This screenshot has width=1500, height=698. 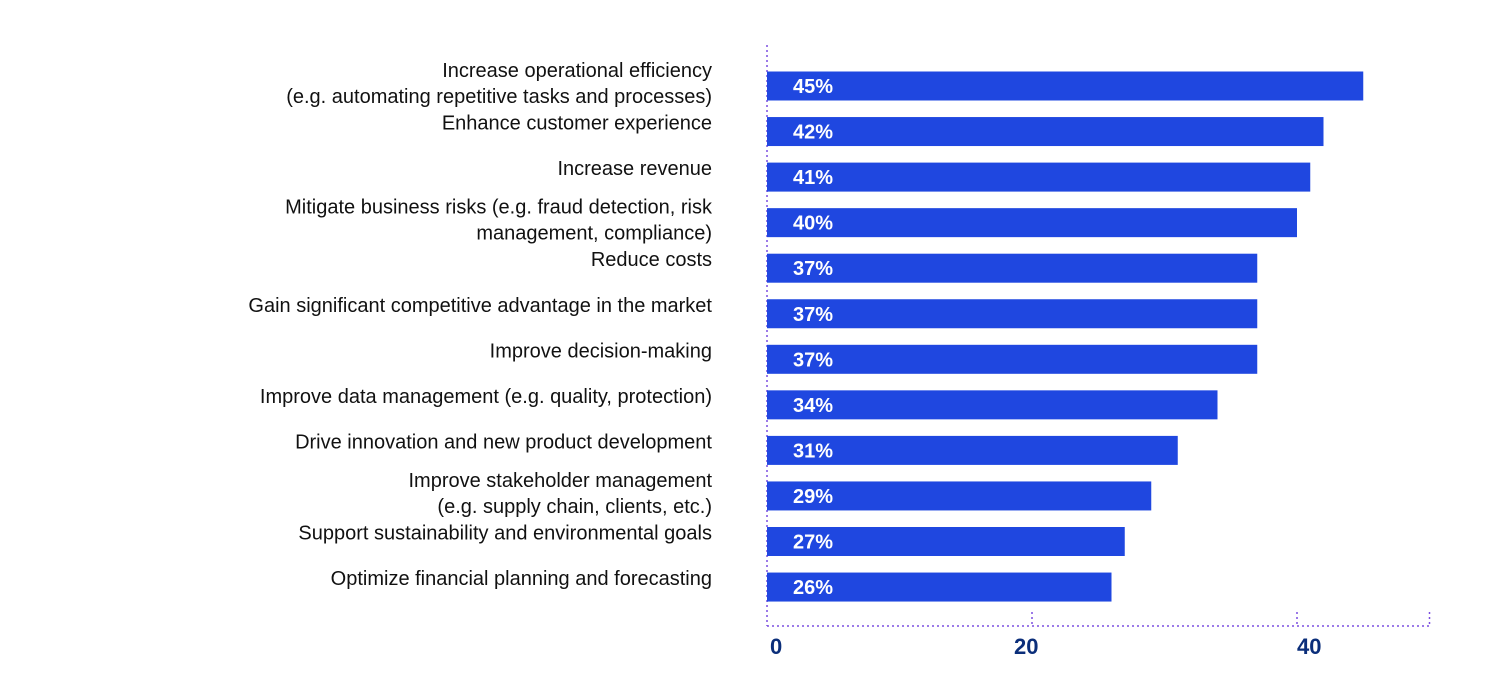 What do you see at coordinates (813, 588) in the screenshot?
I see `data-label: 26%` at bounding box center [813, 588].